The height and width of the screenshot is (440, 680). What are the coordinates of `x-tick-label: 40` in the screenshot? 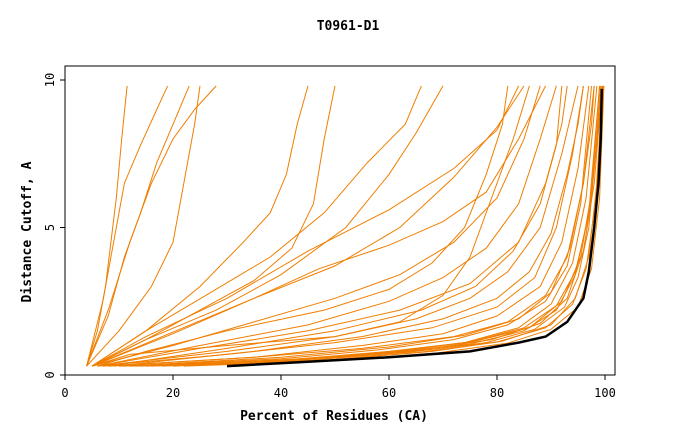 It's located at (281, 393).